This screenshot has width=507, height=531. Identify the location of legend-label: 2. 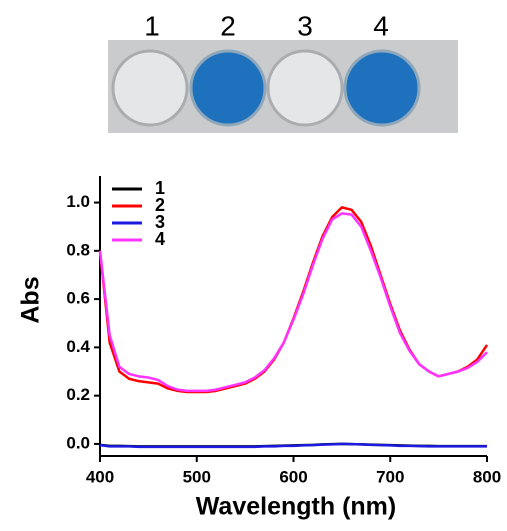
(160, 205).